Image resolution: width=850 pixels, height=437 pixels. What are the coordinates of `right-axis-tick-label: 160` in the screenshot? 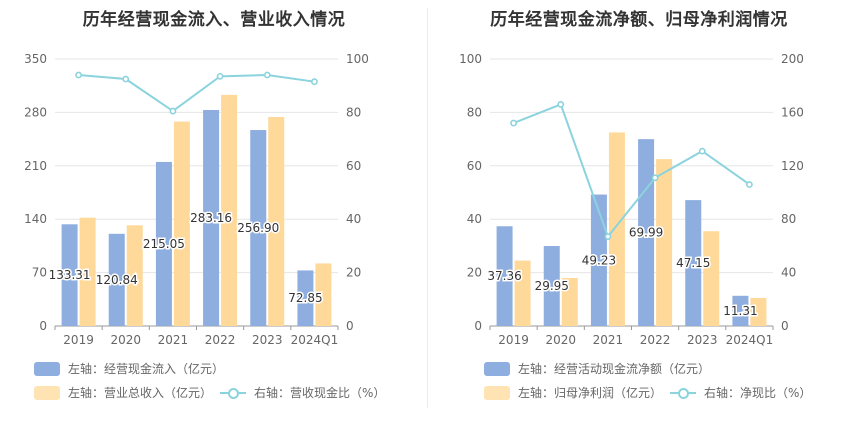 It's located at (792, 112).